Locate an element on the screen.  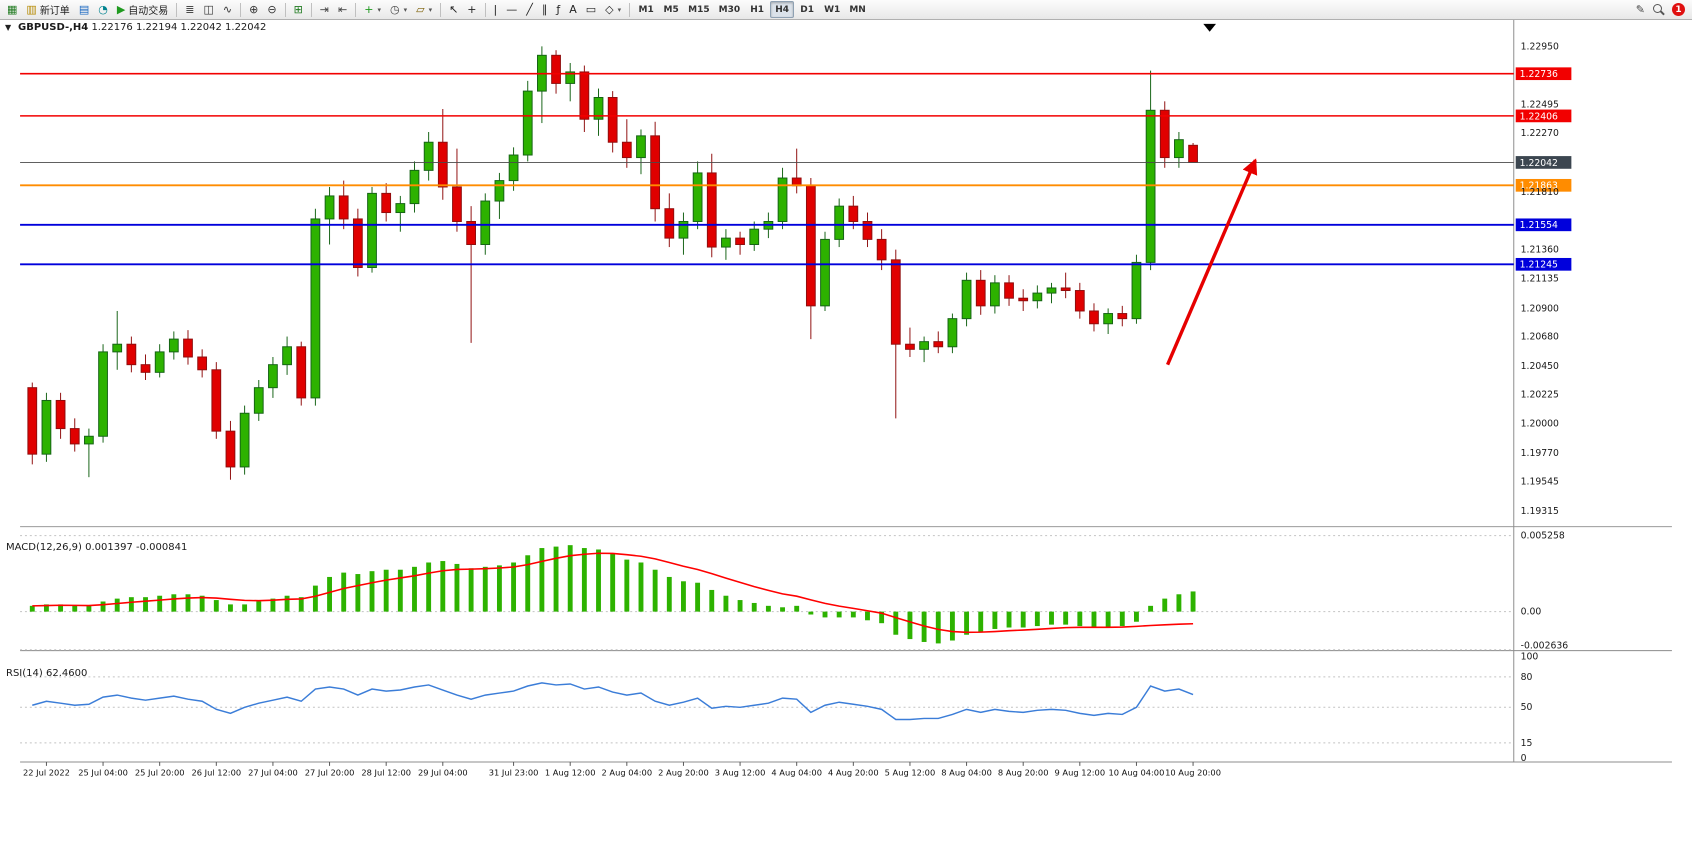
svg-text: 100 is located at coordinates (1530, 656).